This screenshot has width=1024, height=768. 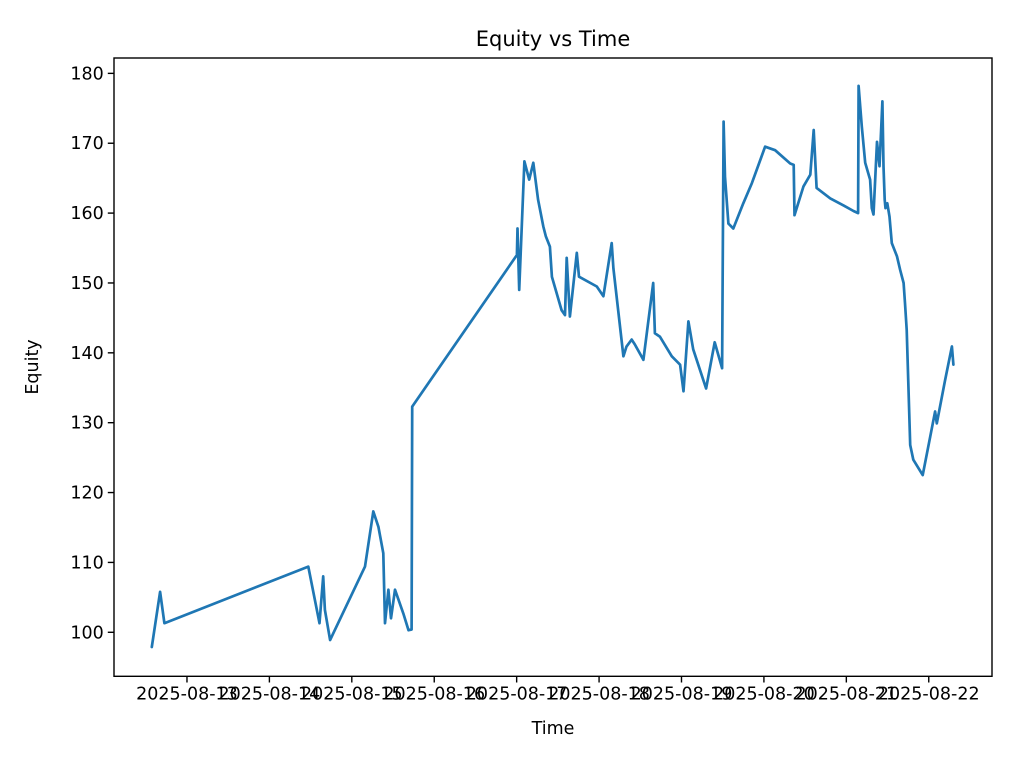 I want to click on x-tick-label: 2025-08-21, so click(x=846, y=695).